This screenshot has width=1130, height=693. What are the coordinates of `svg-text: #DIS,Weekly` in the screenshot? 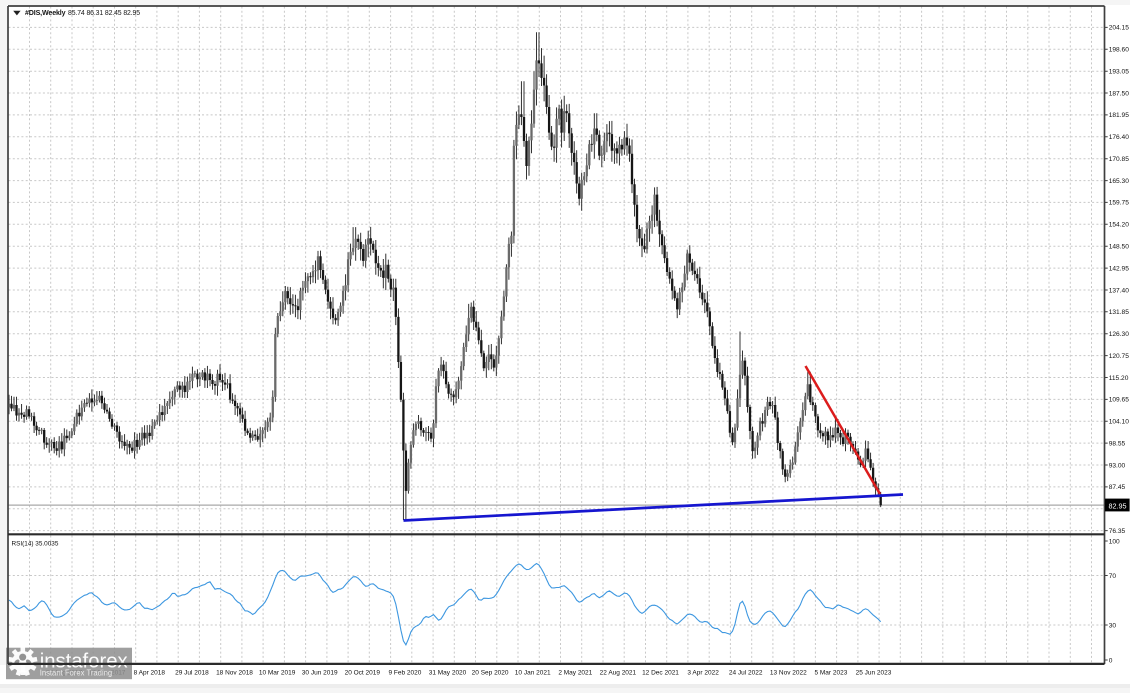 It's located at (45, 13).